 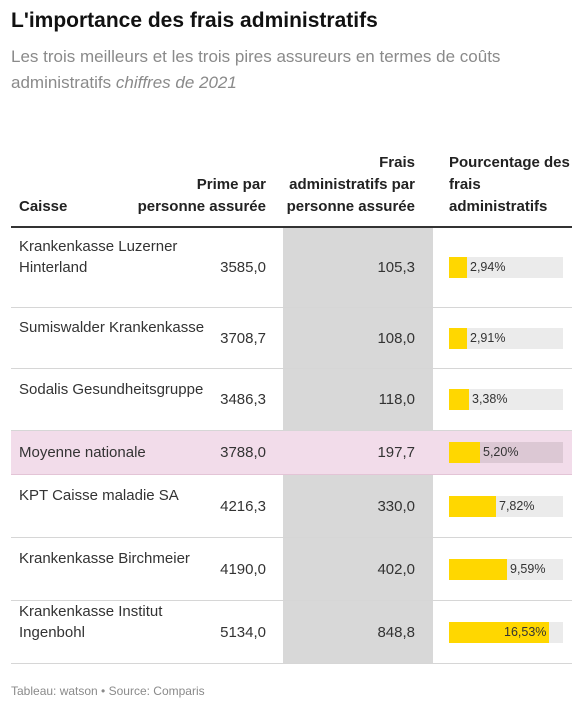 I want to click on frais-value: 105,3, so click(x=396, y=267).